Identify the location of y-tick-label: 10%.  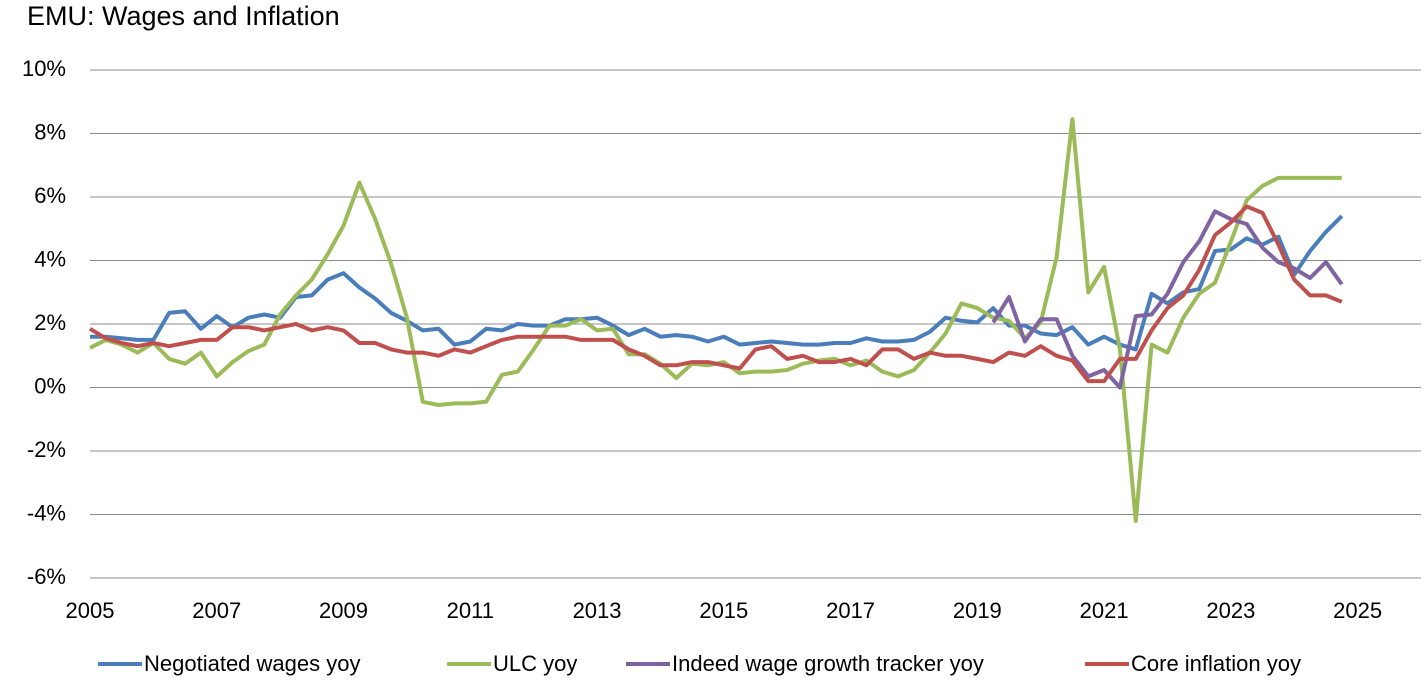
(44, 68).